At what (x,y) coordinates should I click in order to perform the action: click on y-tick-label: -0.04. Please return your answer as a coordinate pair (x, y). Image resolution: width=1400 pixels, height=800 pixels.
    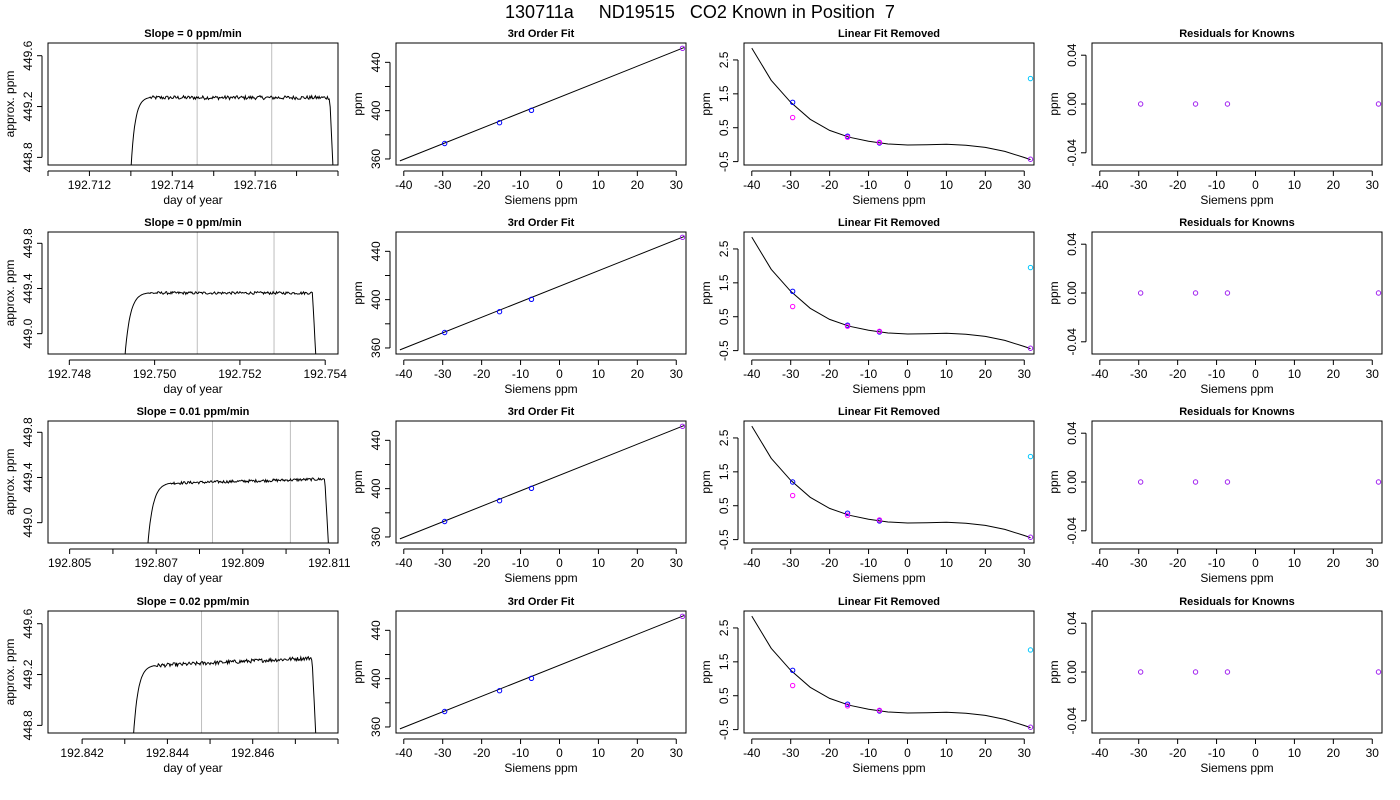
    Looking at the image, I should click on (1072, 721).